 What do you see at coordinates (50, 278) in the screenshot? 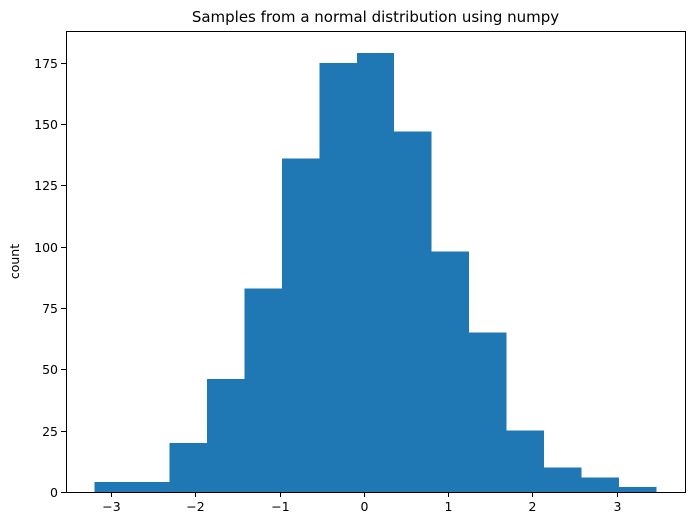
I see `y-axis: 0 25 50 75 100 125 150 175` at bounding box center [50, 278].